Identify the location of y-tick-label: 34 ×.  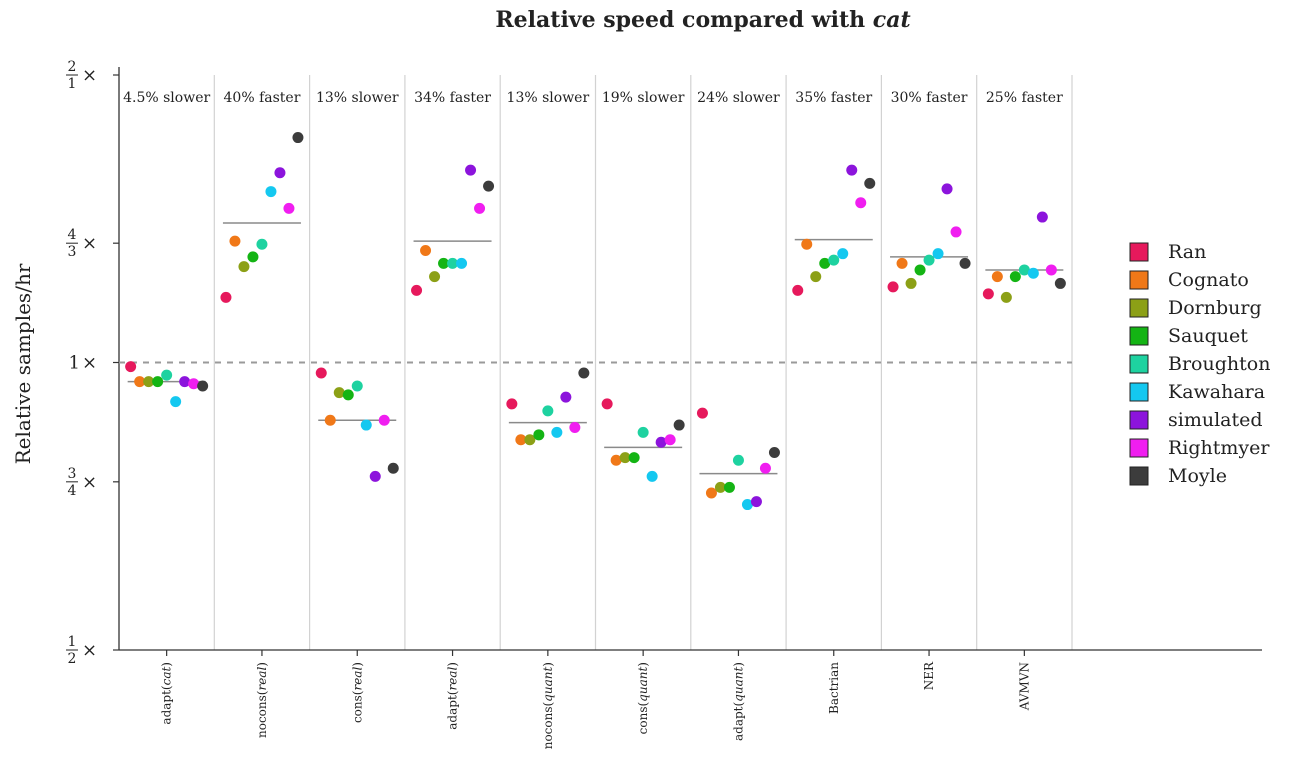
(81, 482).